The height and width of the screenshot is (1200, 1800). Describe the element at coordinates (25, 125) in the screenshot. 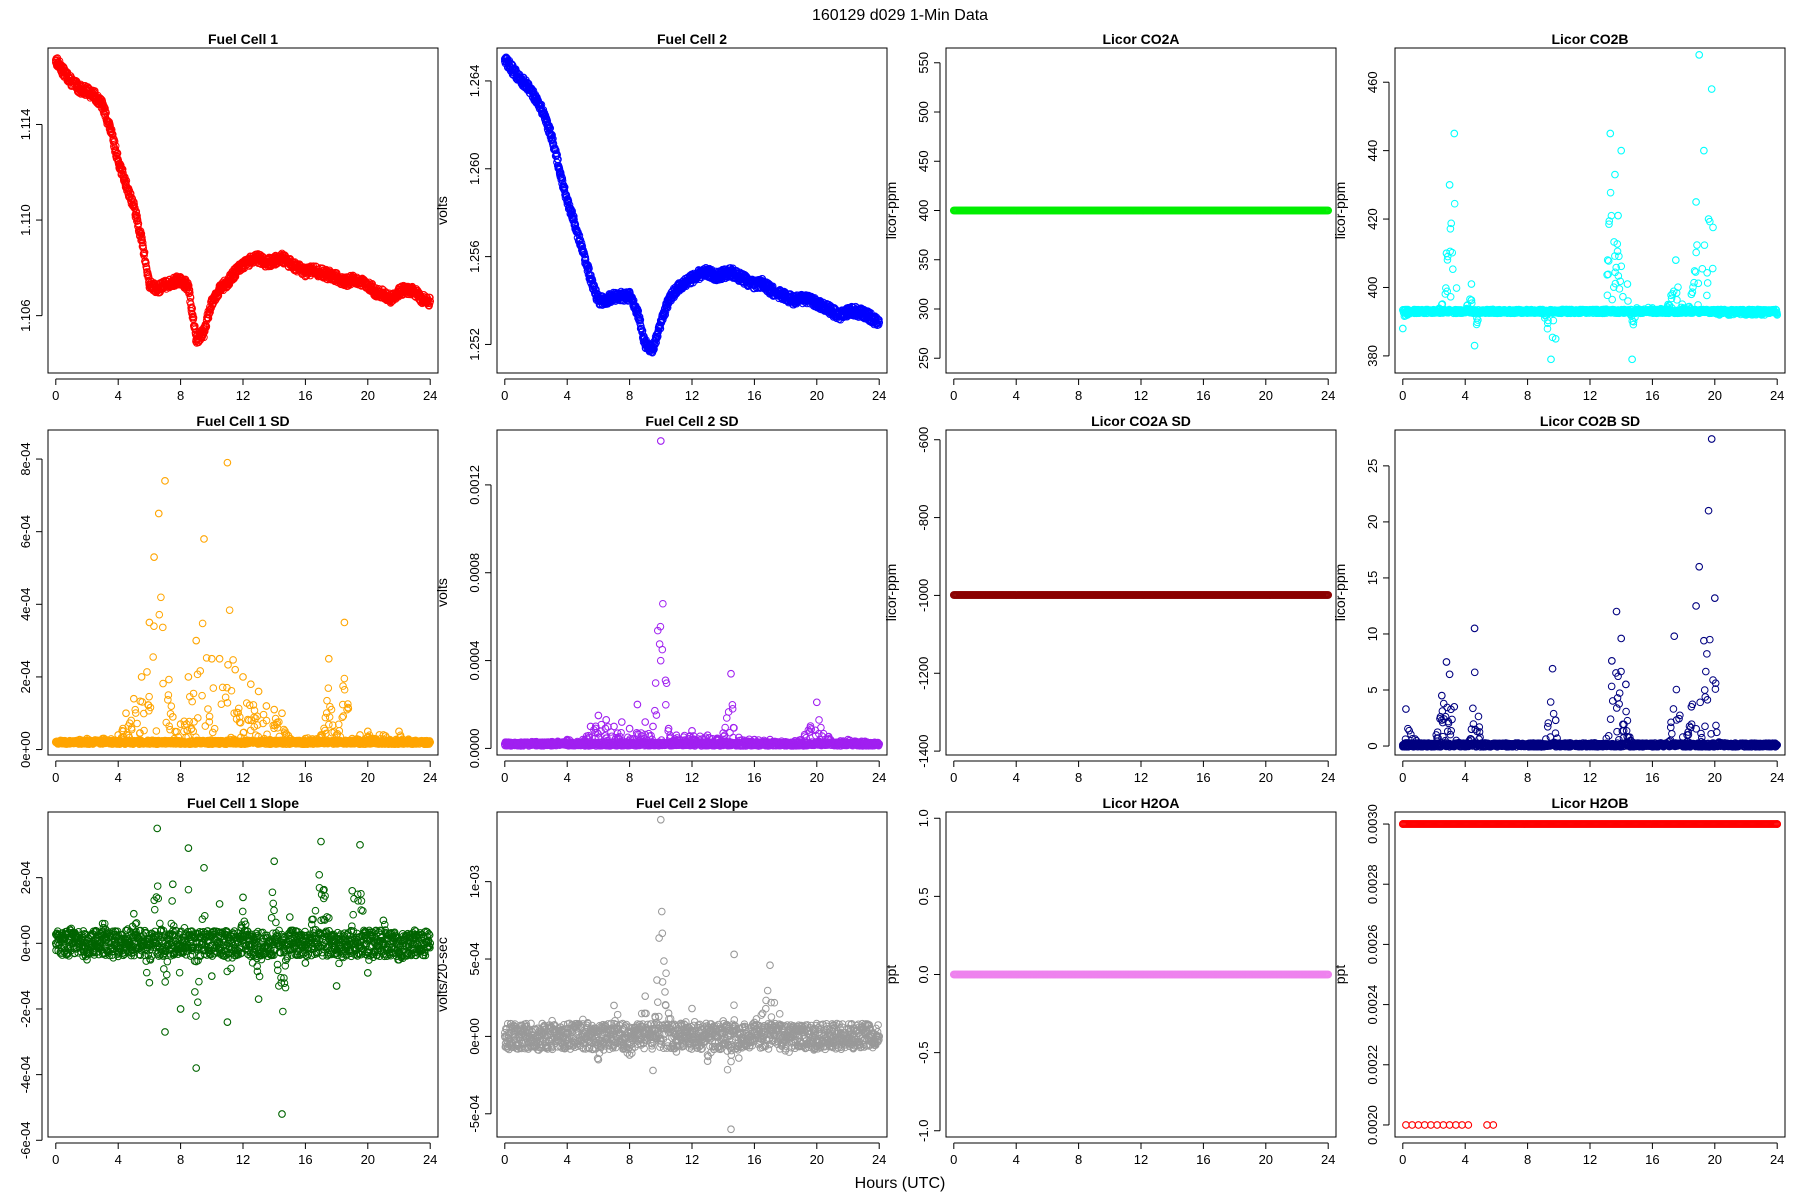

I see `y-tick-label: 1.114` at that location.